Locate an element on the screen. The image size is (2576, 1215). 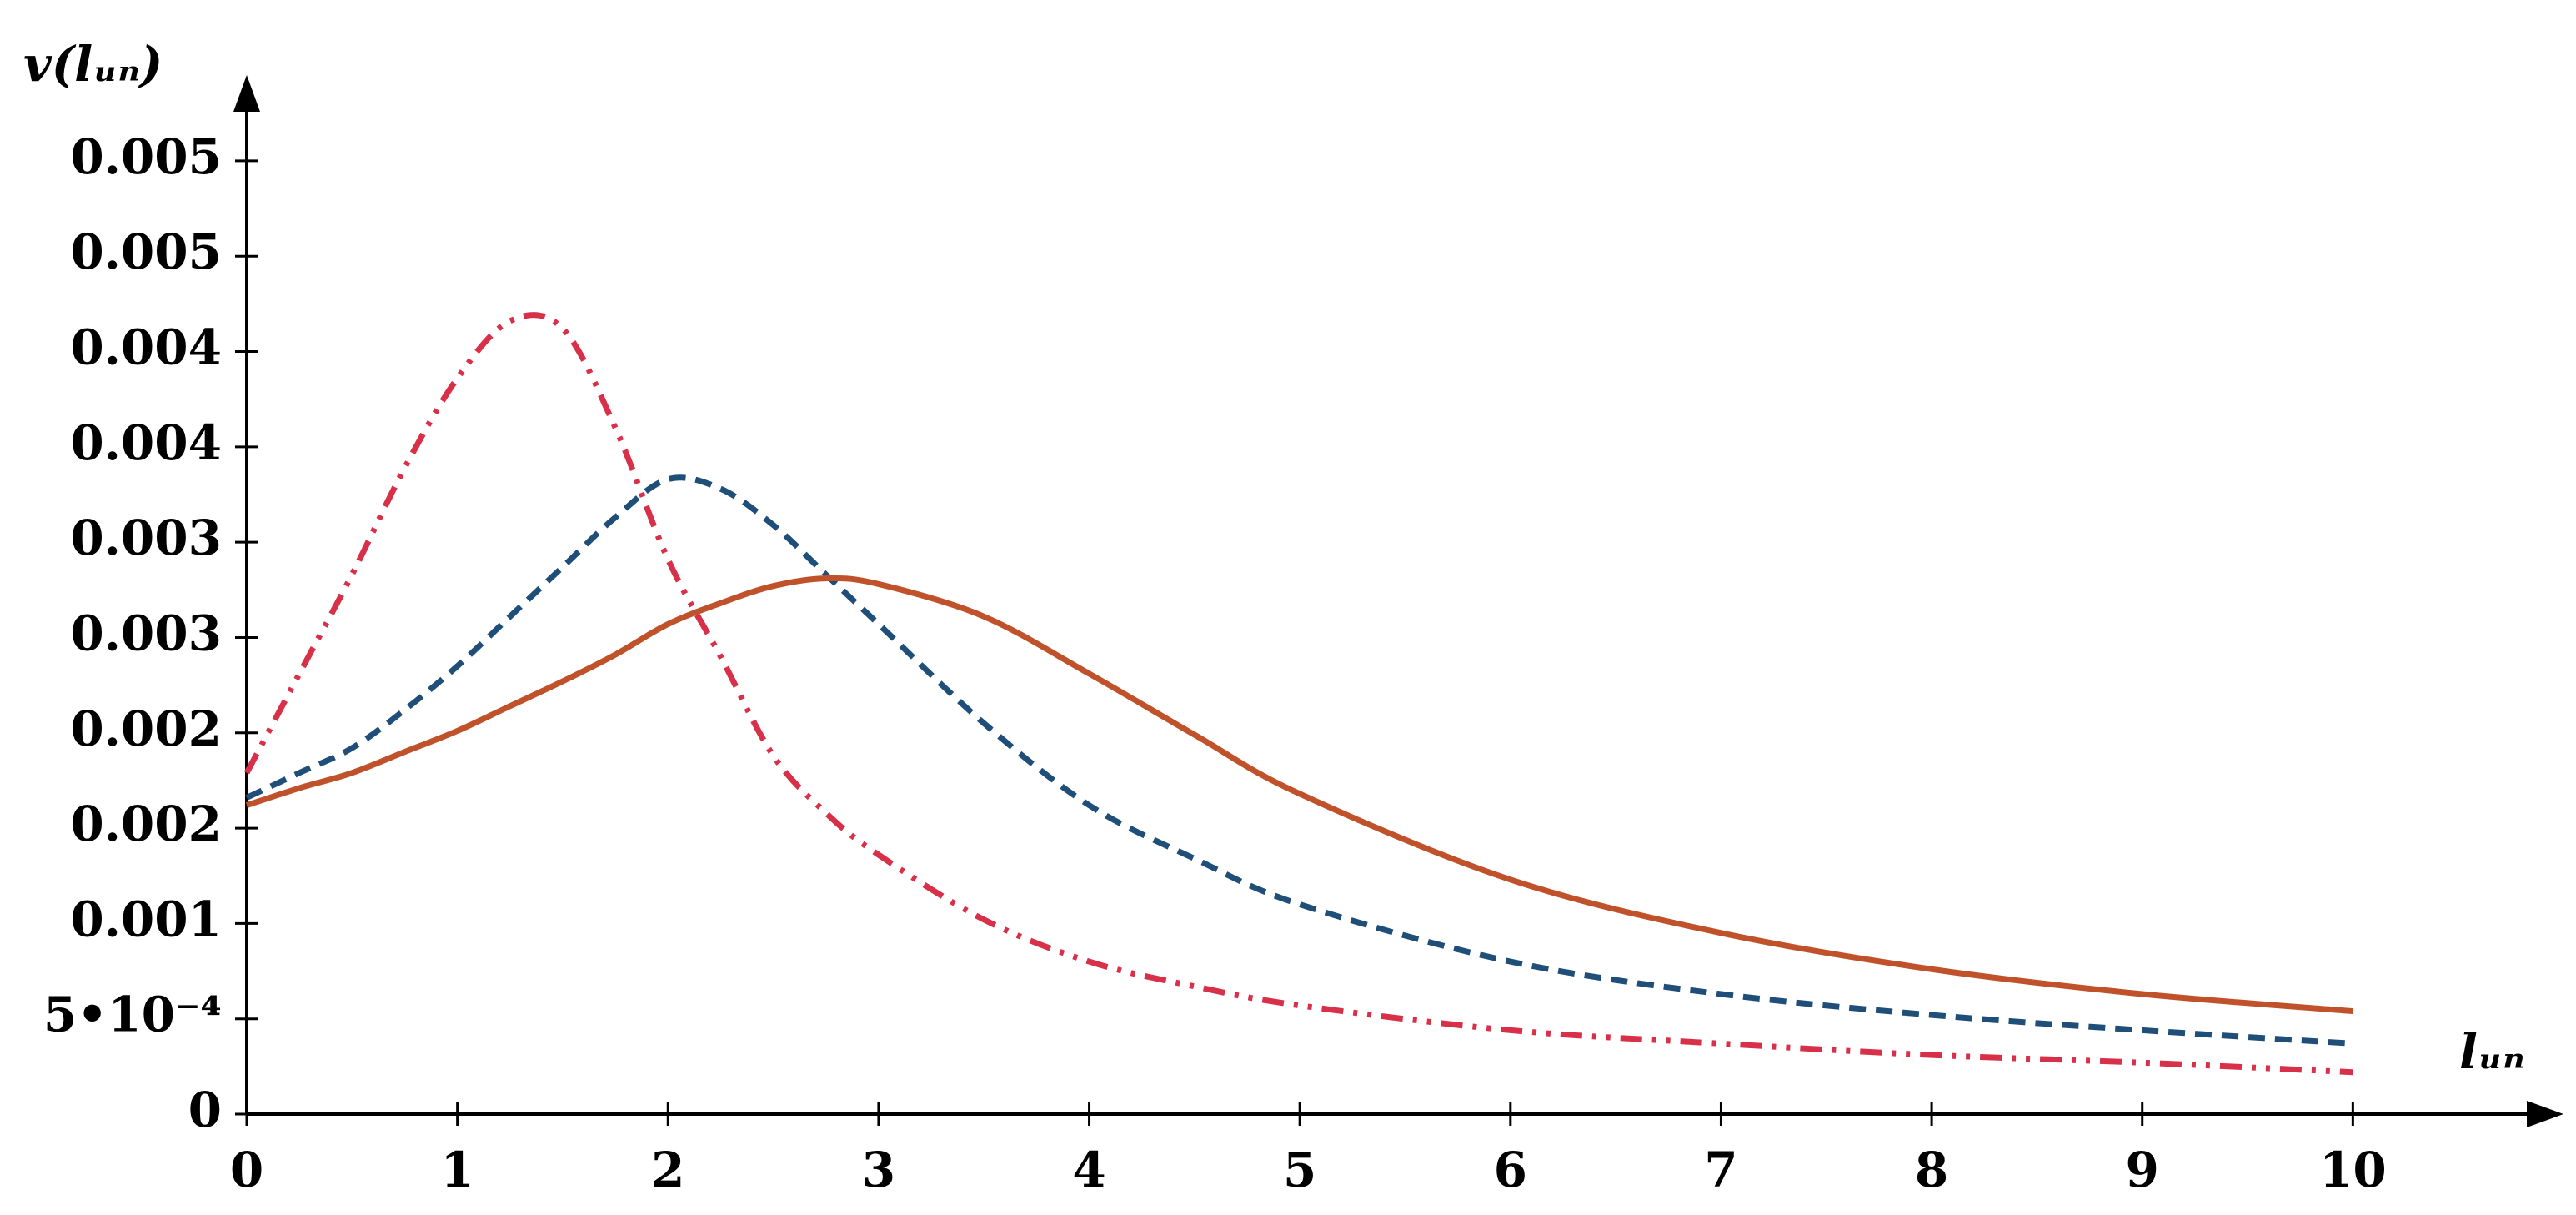
y-axis-label: v(lᵤₙ) is located at coordinates (93, 64).